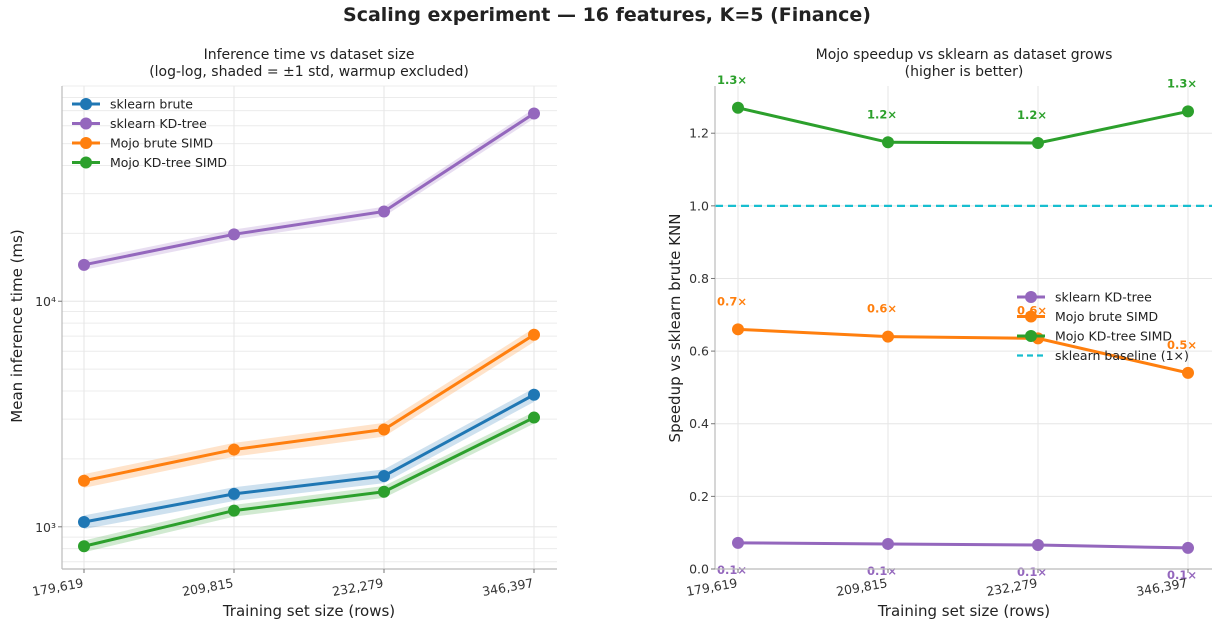 The height and width of the screenshot is (624, 1214). What do you see at coordinates (699, 496) in the screenshot?
I see `y-tick-label: 0.2` at bounding box center [699, 496].